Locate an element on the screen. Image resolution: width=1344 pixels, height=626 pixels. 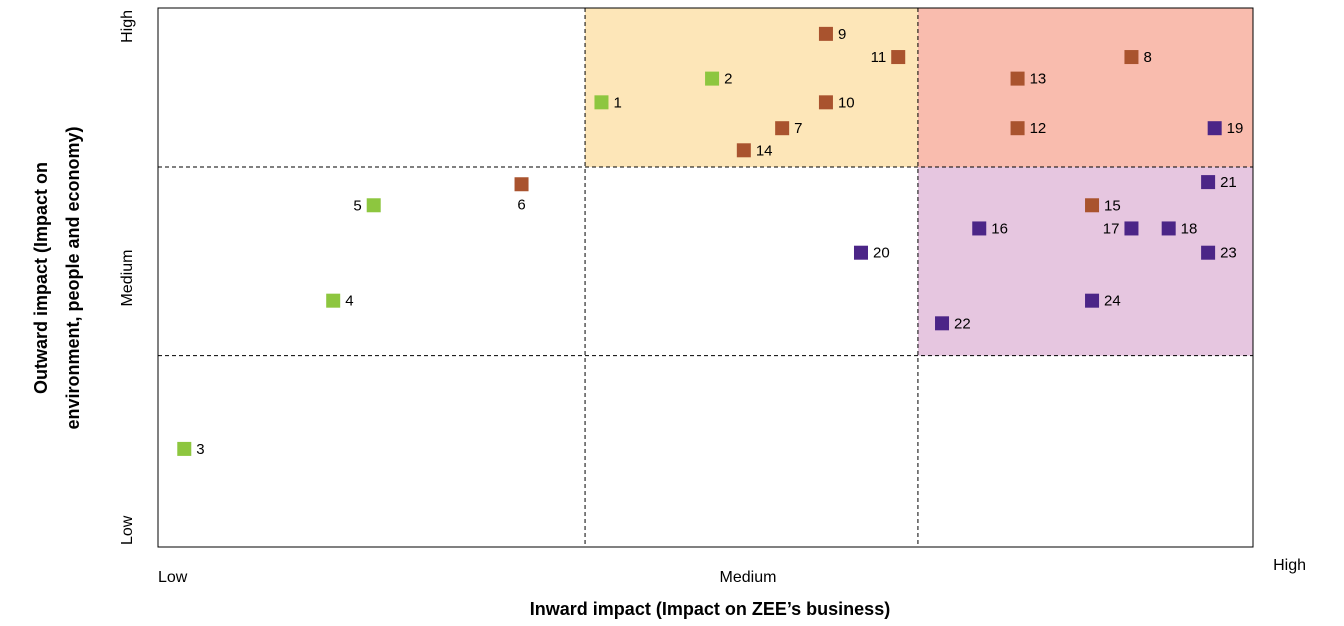
point-label-17: 17 is located at coordinates (1111, 228).